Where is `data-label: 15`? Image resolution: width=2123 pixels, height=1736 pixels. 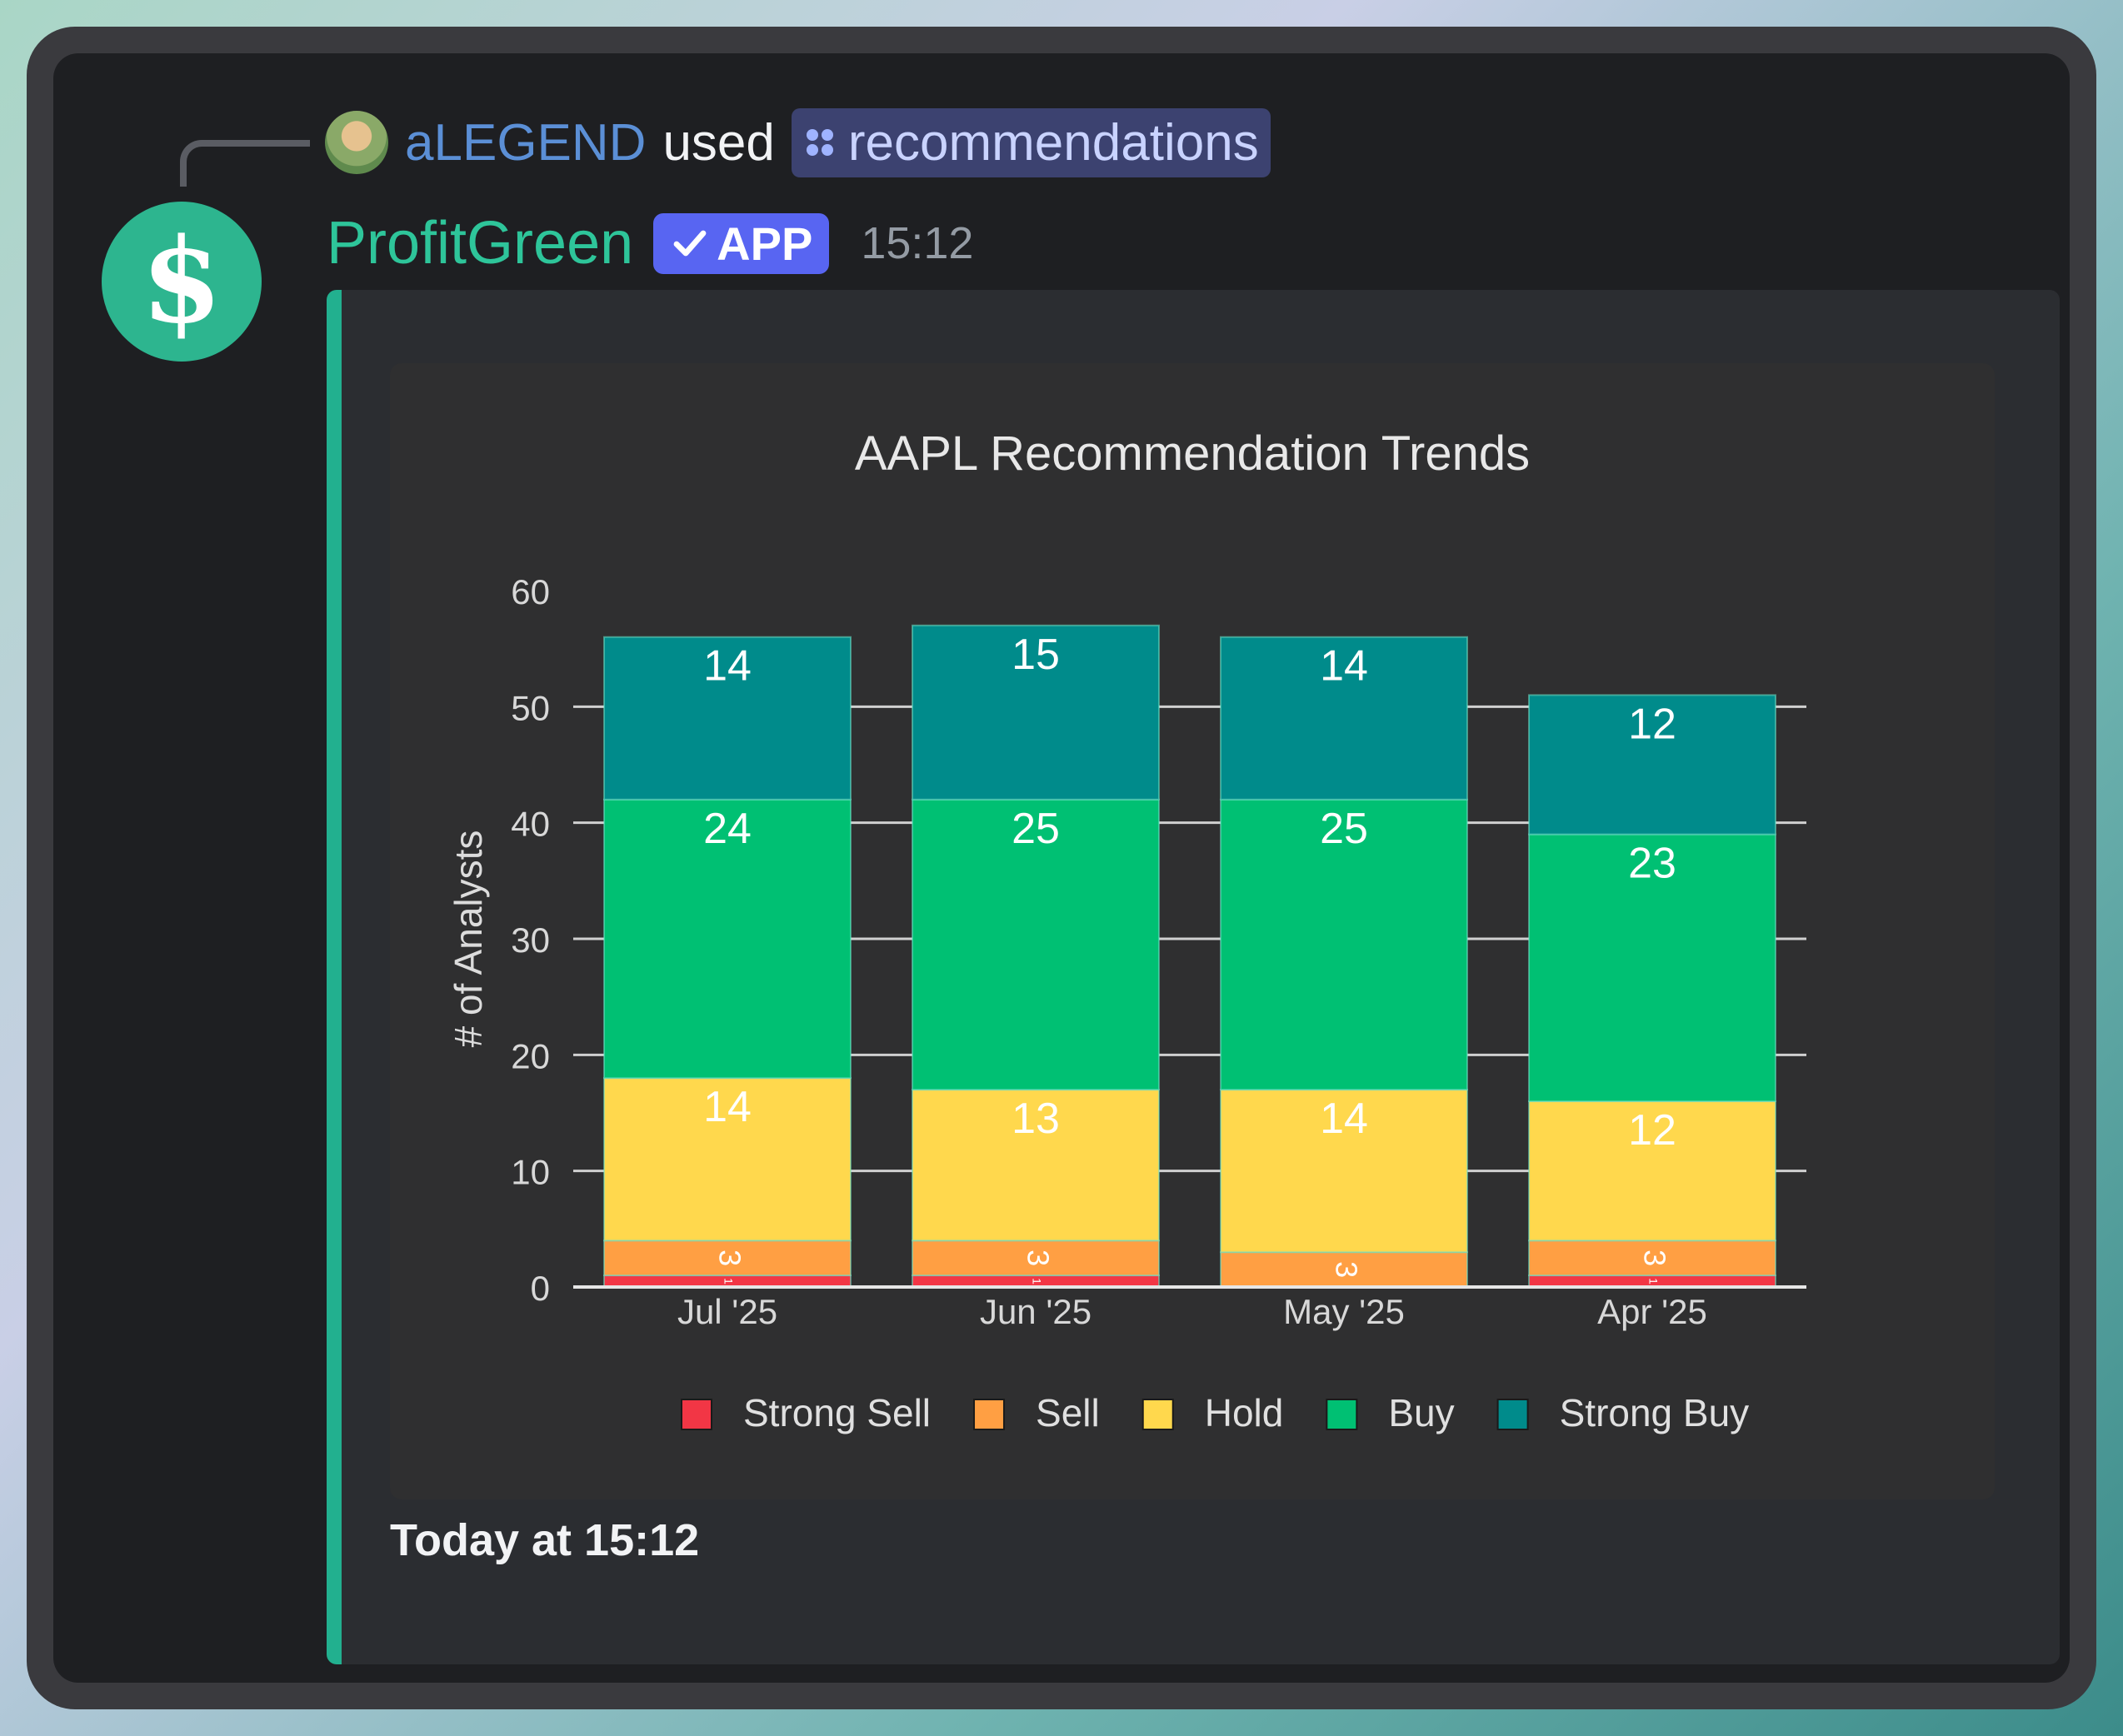
data-label: 15 is located at coordinates (1036, 655).